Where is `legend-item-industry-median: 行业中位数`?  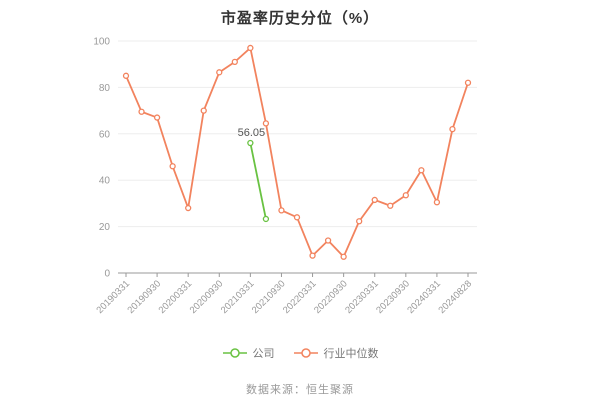
legend-item-industry-median: 行业中位数 is located at coordinates (336, 353).